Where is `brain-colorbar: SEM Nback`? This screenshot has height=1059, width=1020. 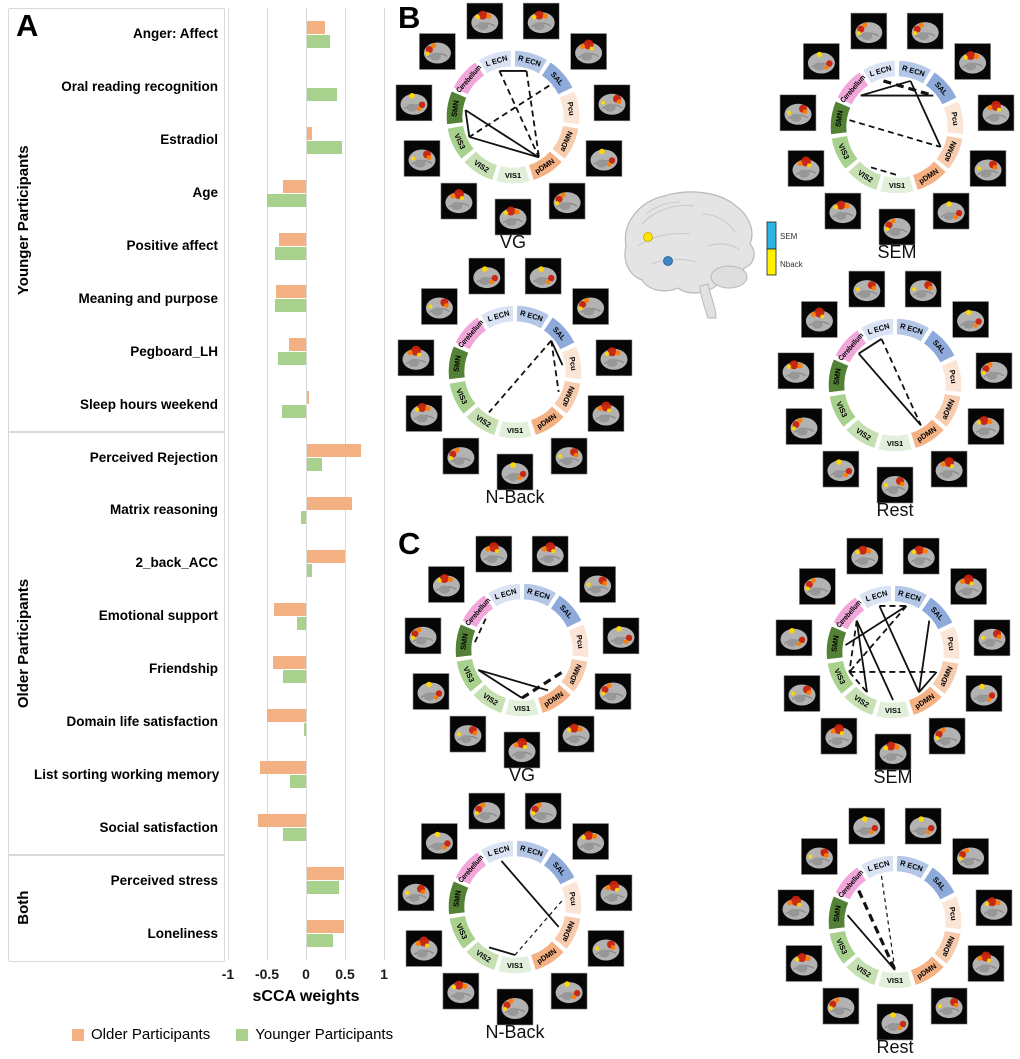 brain-colorbar: SEM Nback is located at coordinates (795, 252).